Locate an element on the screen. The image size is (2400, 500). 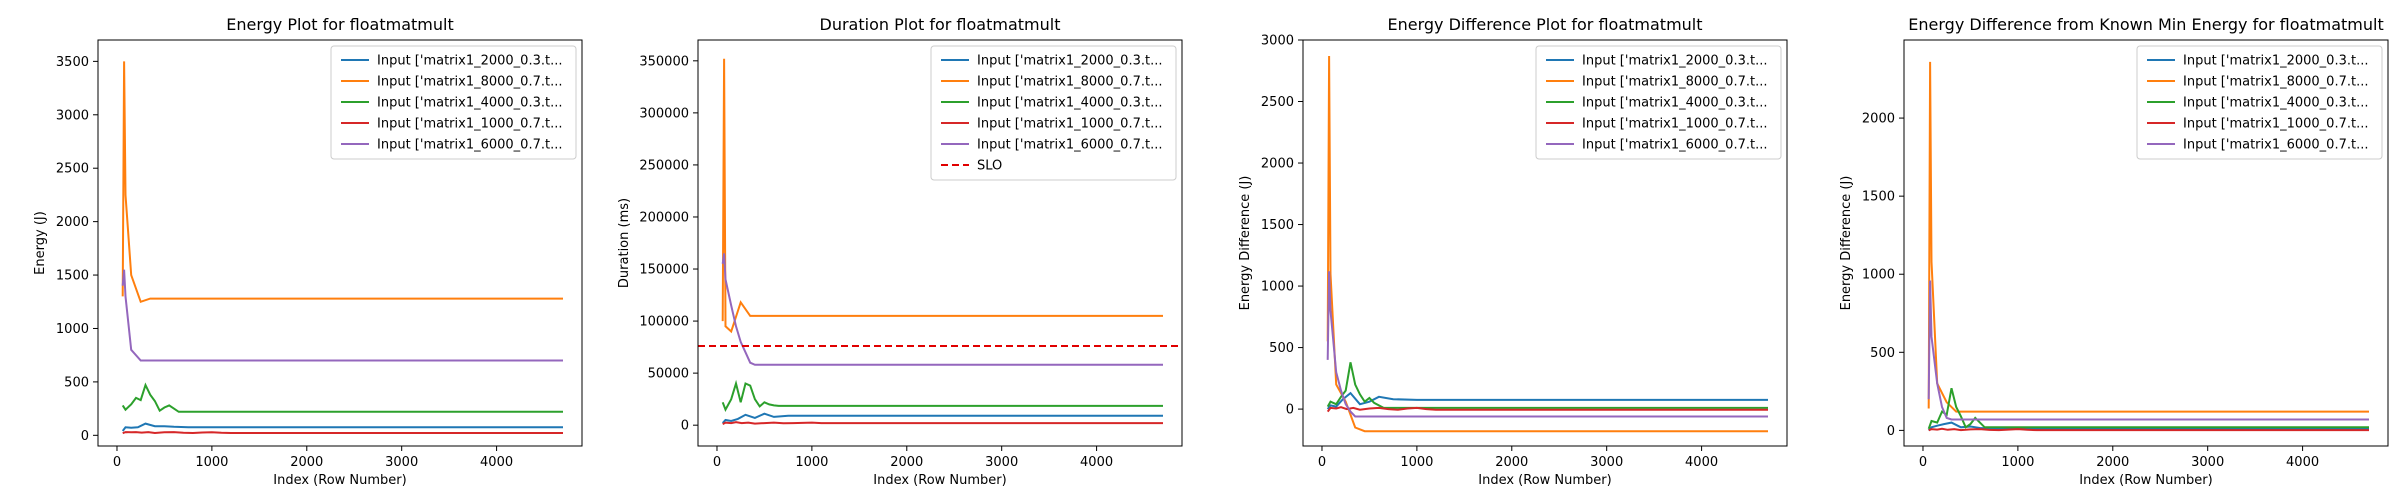
chart-title: Duration Plot for floatmatmult is located at coordinates (940, 24).